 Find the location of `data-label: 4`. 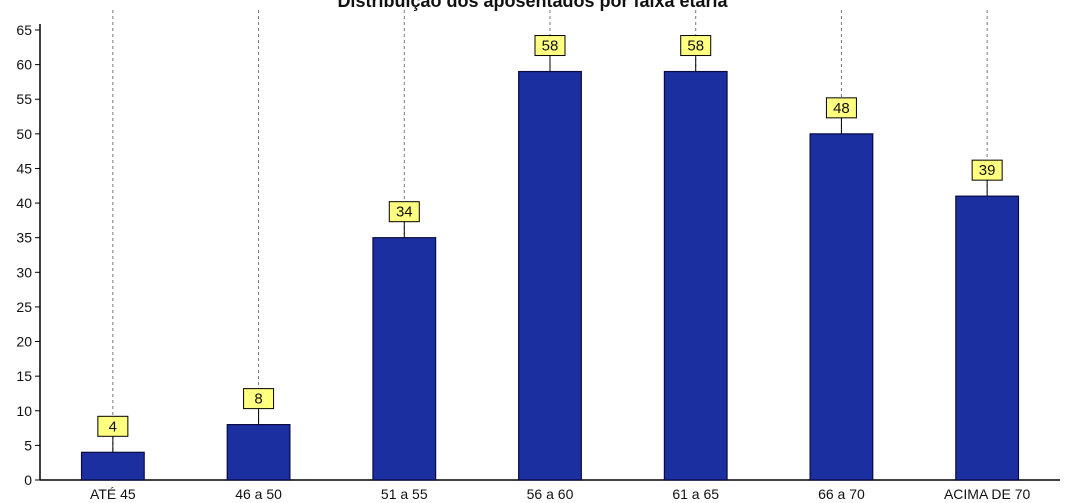

data-label: 4 is located at coordinates (113, 426).